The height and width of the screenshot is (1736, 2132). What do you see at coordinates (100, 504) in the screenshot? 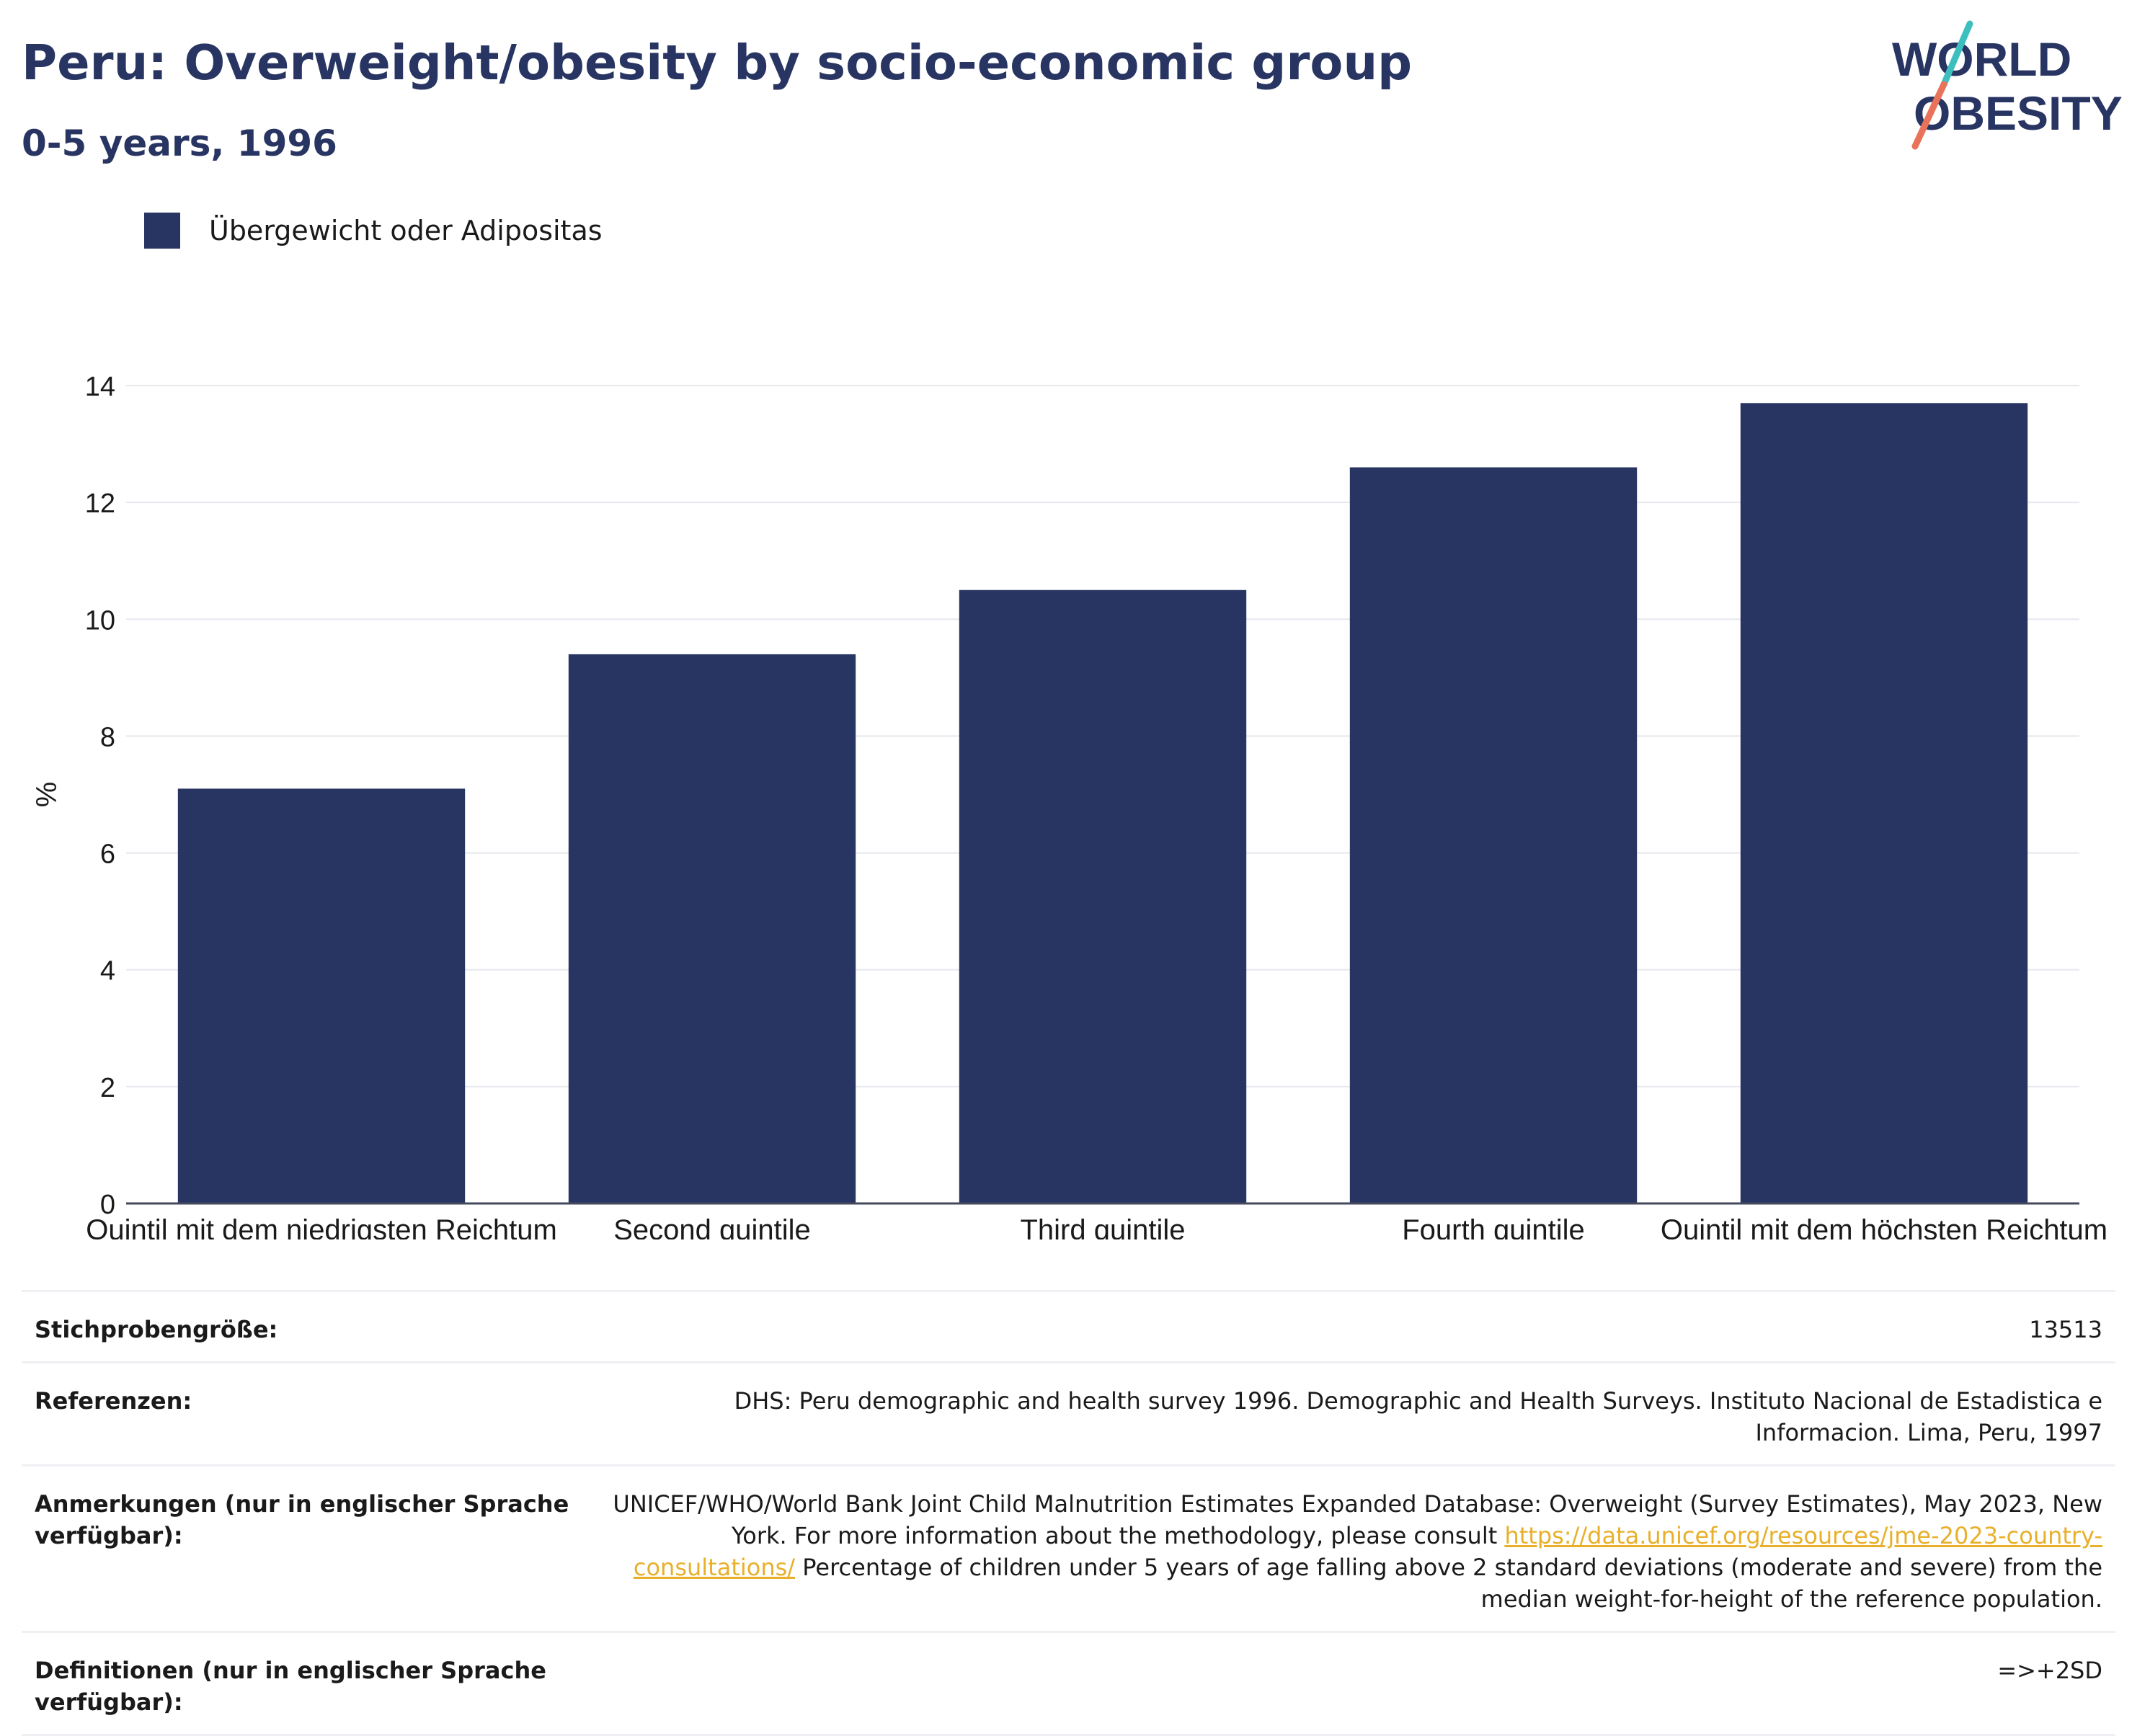
I see `y-tick-label: 12` at bounding box center [100, 504].